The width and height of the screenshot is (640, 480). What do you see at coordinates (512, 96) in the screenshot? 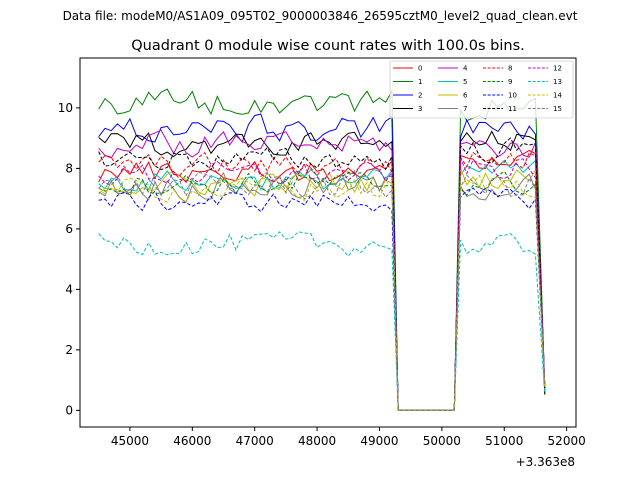
I see `legend-label: 10` at bounding box center [512, 96].